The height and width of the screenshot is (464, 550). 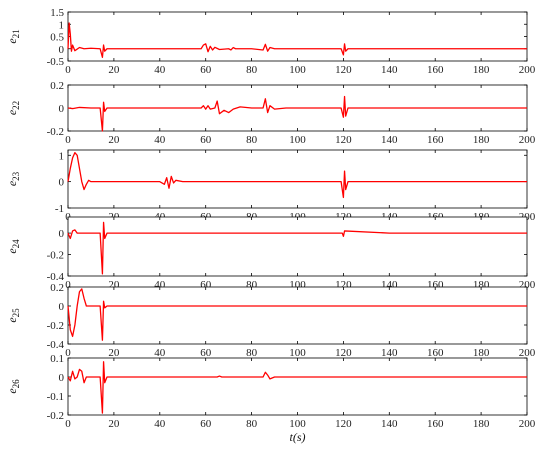 What do you see at coordinates (56, 62) in the screenshot?
I see `y-tick-label: -0.5` at bounding box center [56, 62].